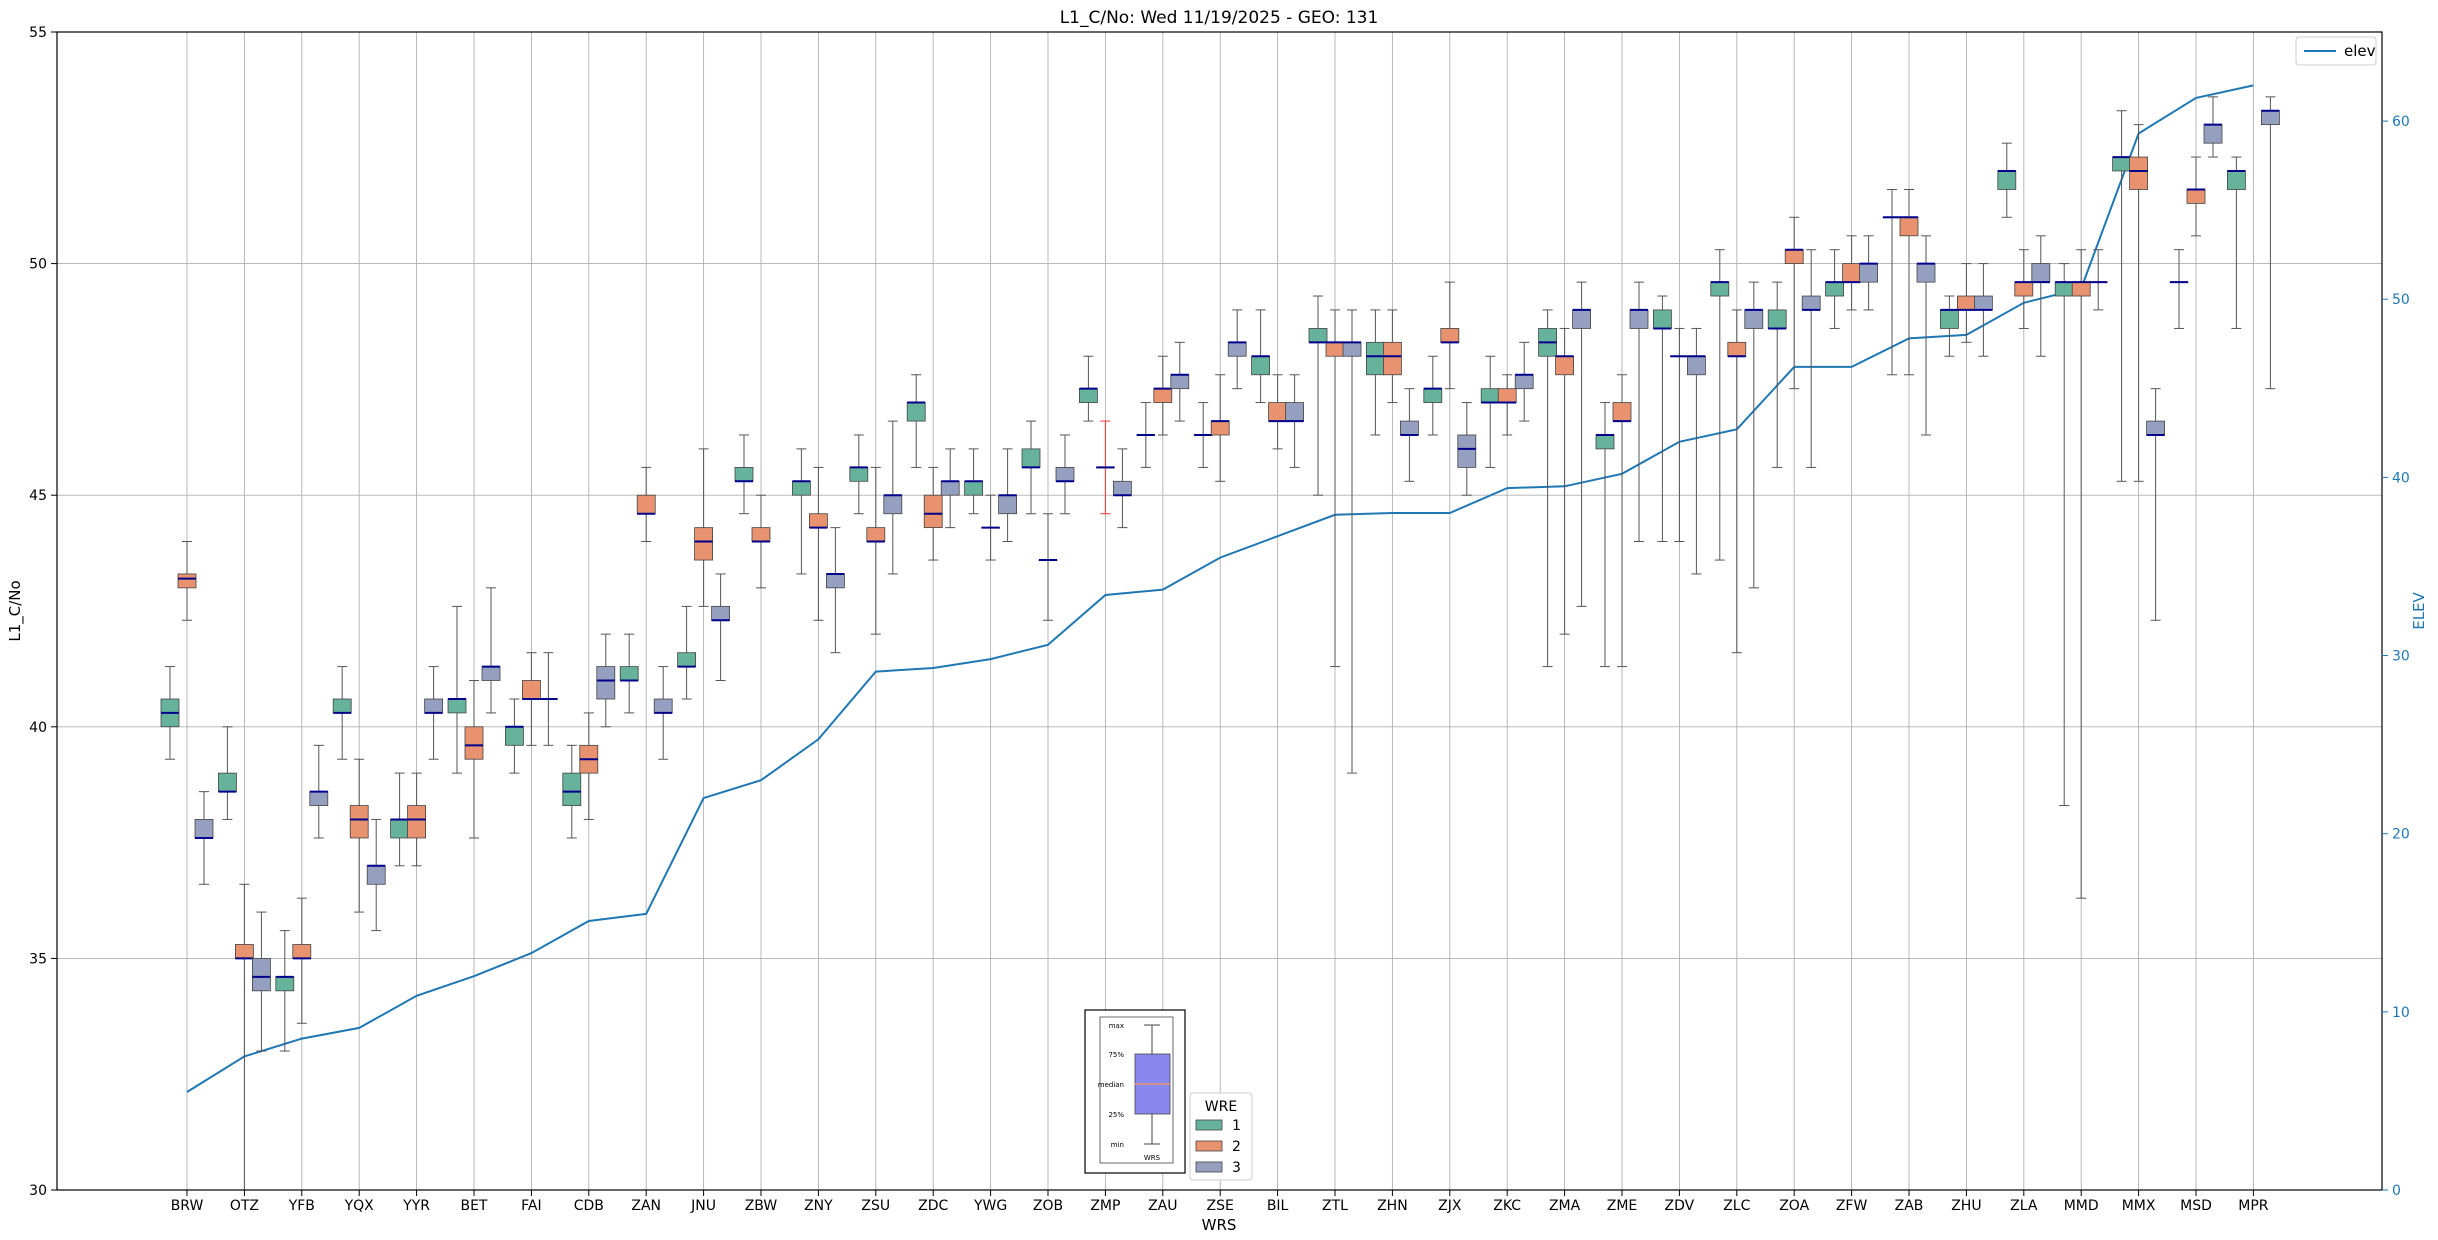 The image size is (2438, 1240). I want to click on box-zny-wre1, so click(801, 511).